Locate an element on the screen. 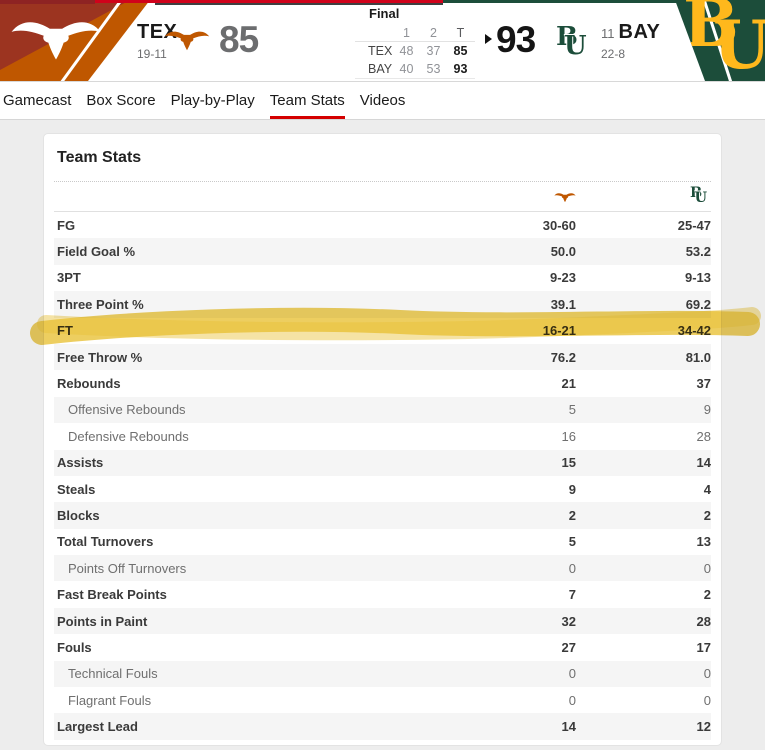 This screenshot has width=765, height=750. stat-value-away: 7 is located at coordinates (572, 595).